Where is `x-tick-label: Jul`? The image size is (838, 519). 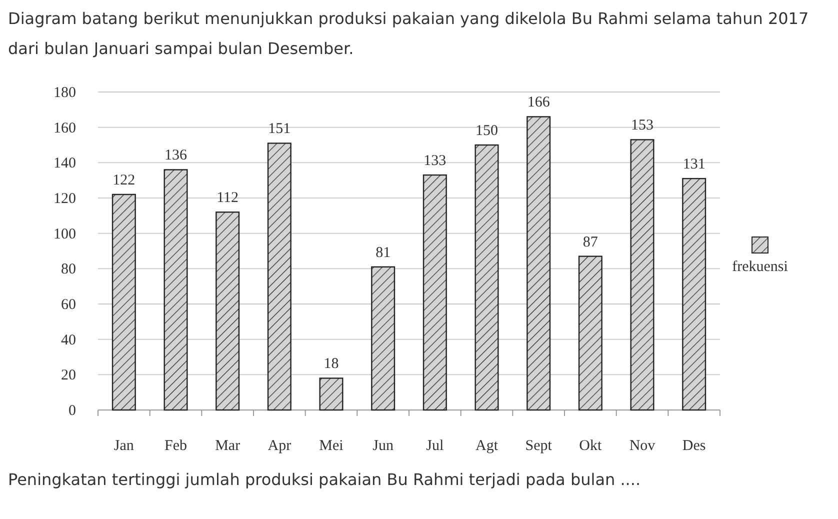
x-tick-label: Jul is located at coordinates (435, 446).